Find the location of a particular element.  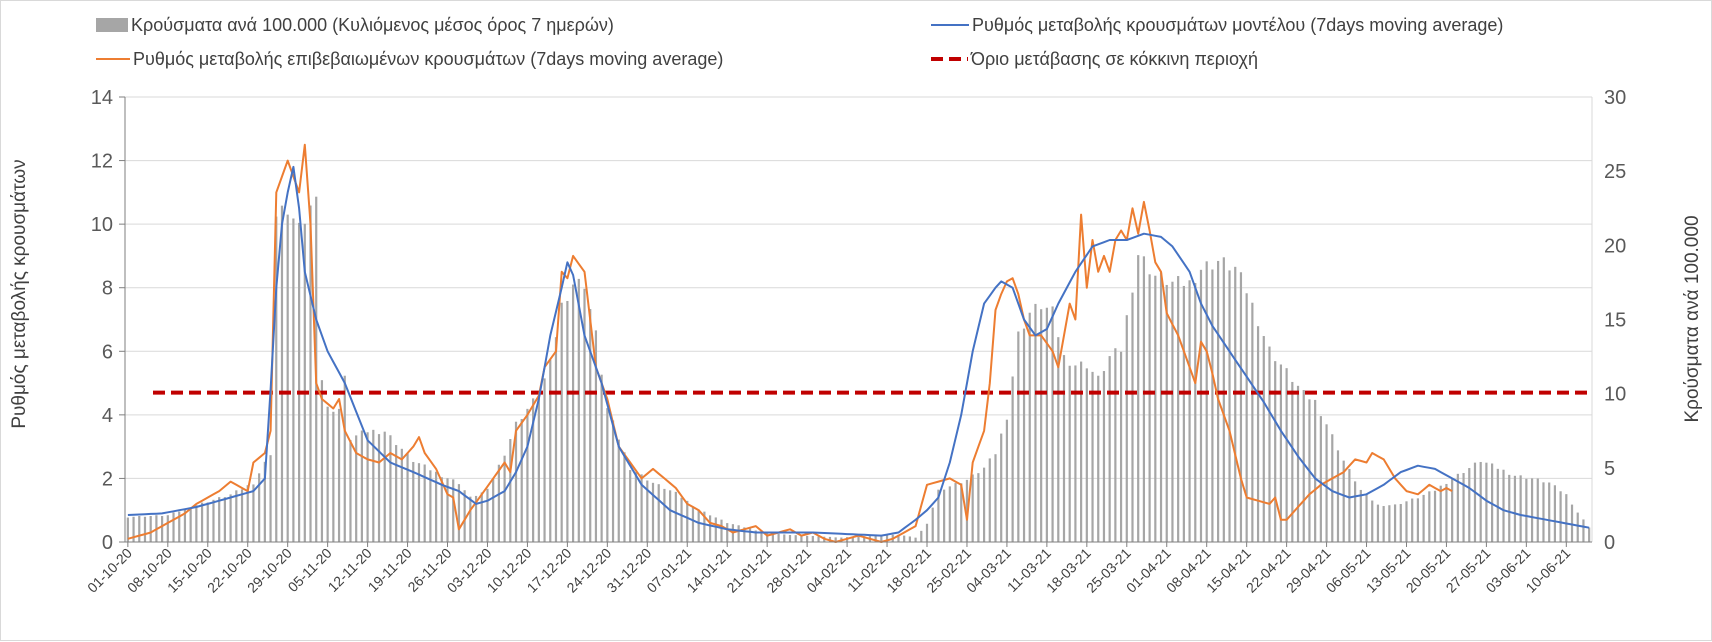

y-tick-label-left: 10 is located at coordinates (102, 225).